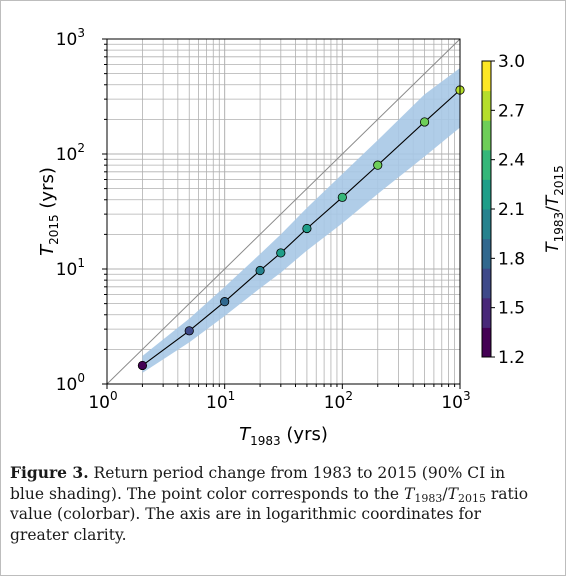 The image size is (566, 576). What do you see at coordinates (409, 493) in the screenshot?
I see `caption-ratio-num-symbol: T` at bounding box center [409, 493].